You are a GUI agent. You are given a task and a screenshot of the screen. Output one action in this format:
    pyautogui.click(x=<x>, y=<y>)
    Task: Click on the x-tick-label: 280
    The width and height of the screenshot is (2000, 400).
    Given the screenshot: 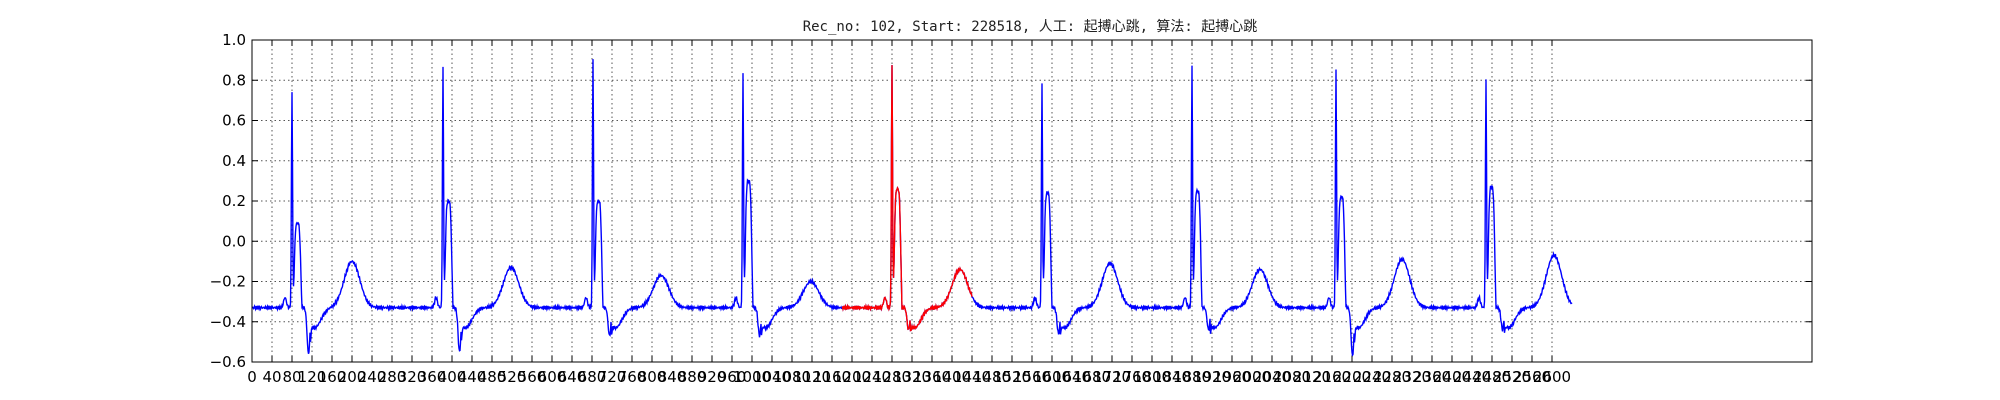 What is the action you would take?
    pyautogui.click(x=392, y=377)
    